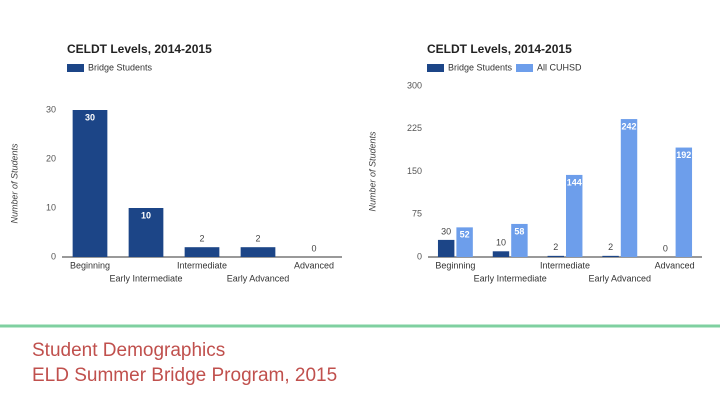  What do you see at coordinates (414, 128) in the screenshot?
I see `y-tick-label: 225` at bounding box center [414, 128].